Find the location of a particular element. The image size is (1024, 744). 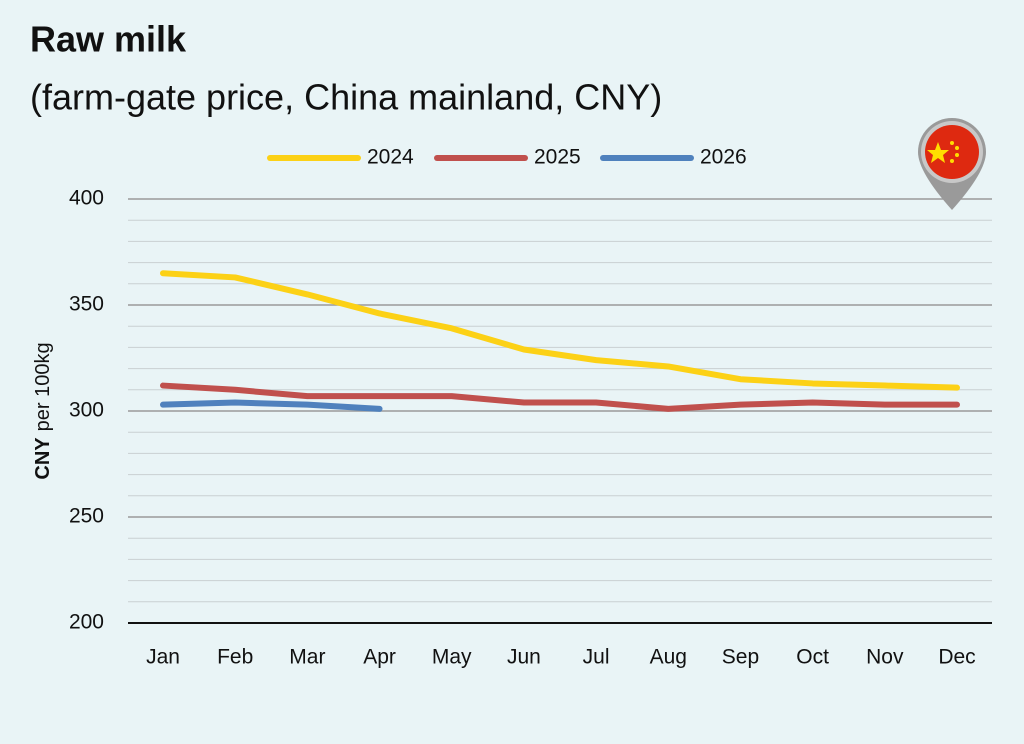

y-axis-text: per 100kg is located at coordinates (43, 386).